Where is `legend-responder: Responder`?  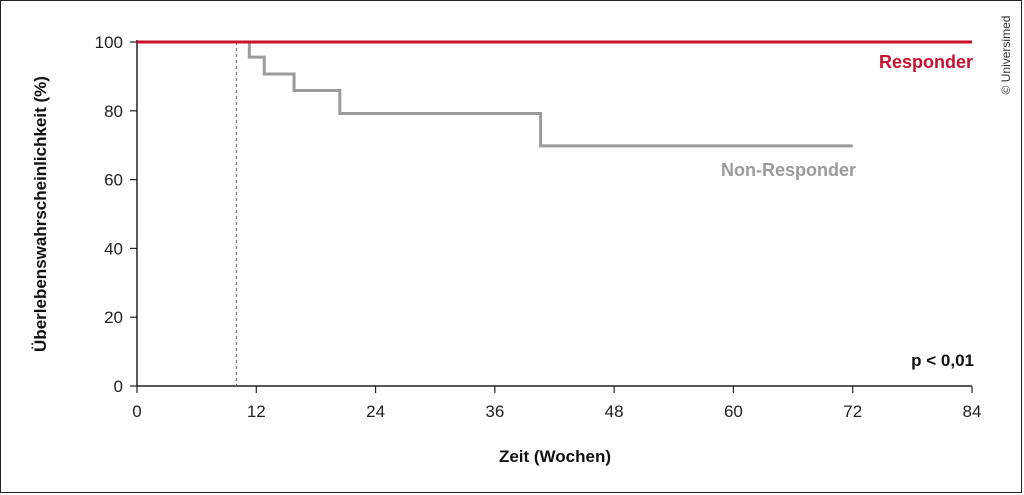
legend-responder: Responder is located at coordinates (926, 62).